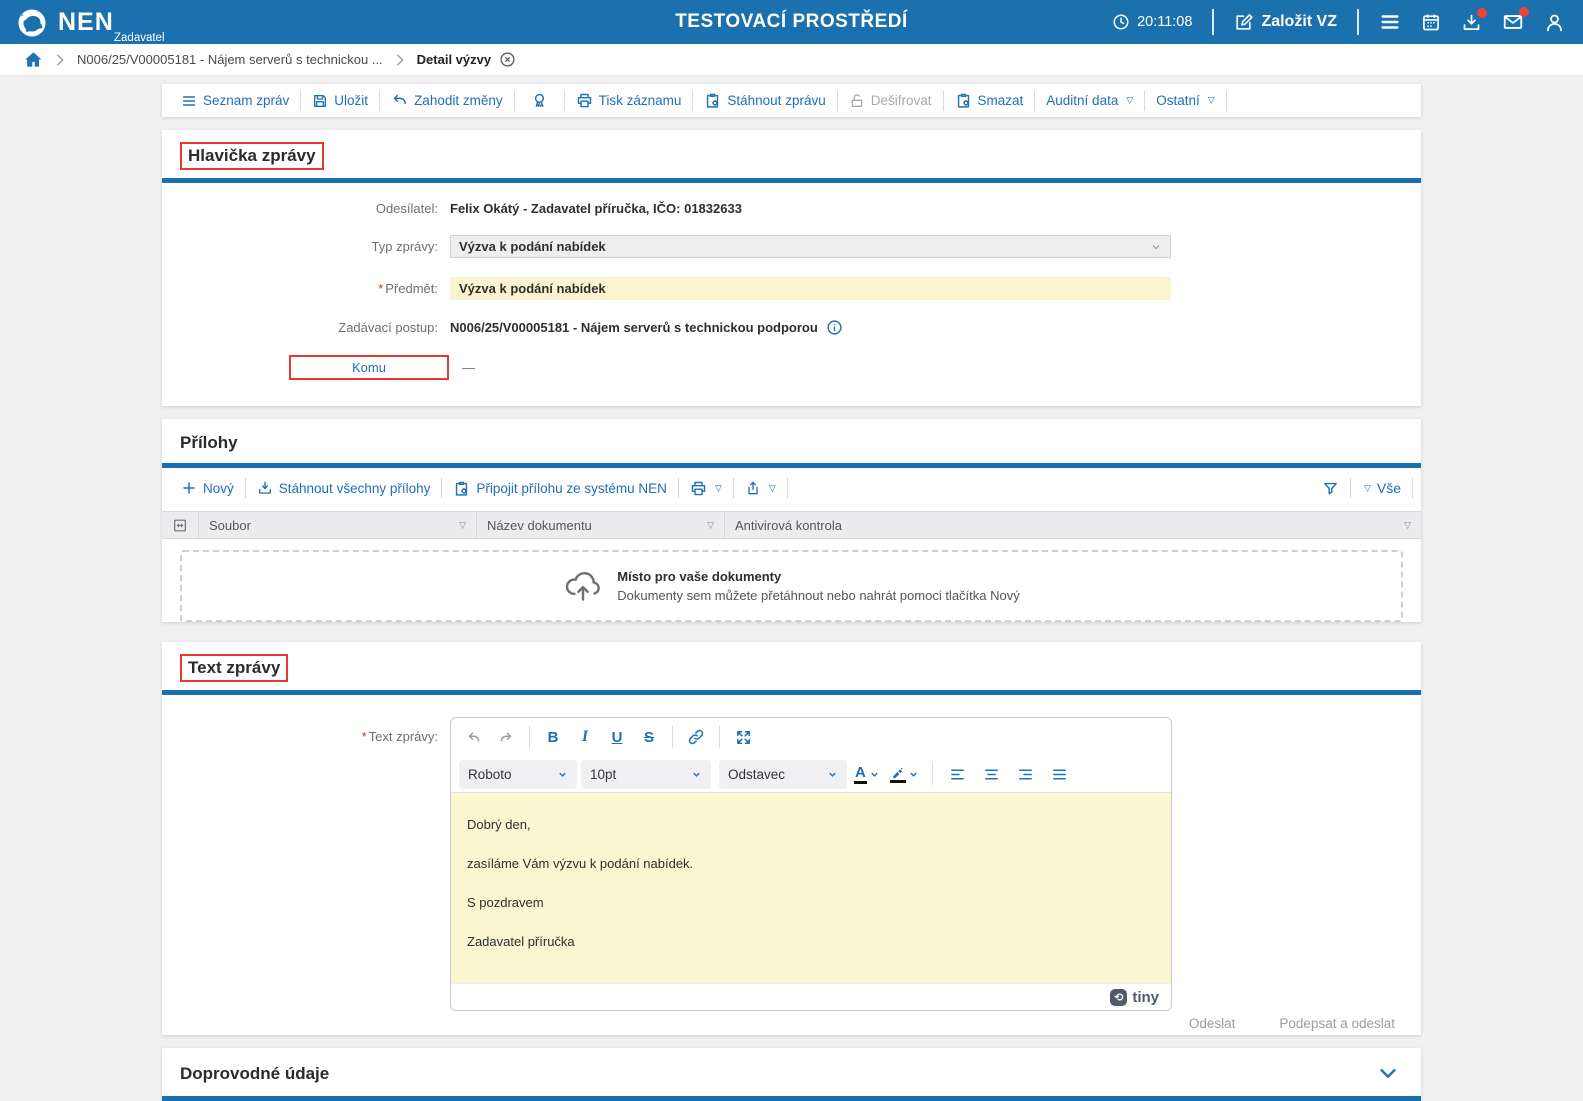 Image resolution: width=1583 pixels, height=1101 pixels. What do you see at coordinates (338, 525) in the screenshot?
I see `column-header-soubor: Soubor ▽` at bounding box center [338, 525].